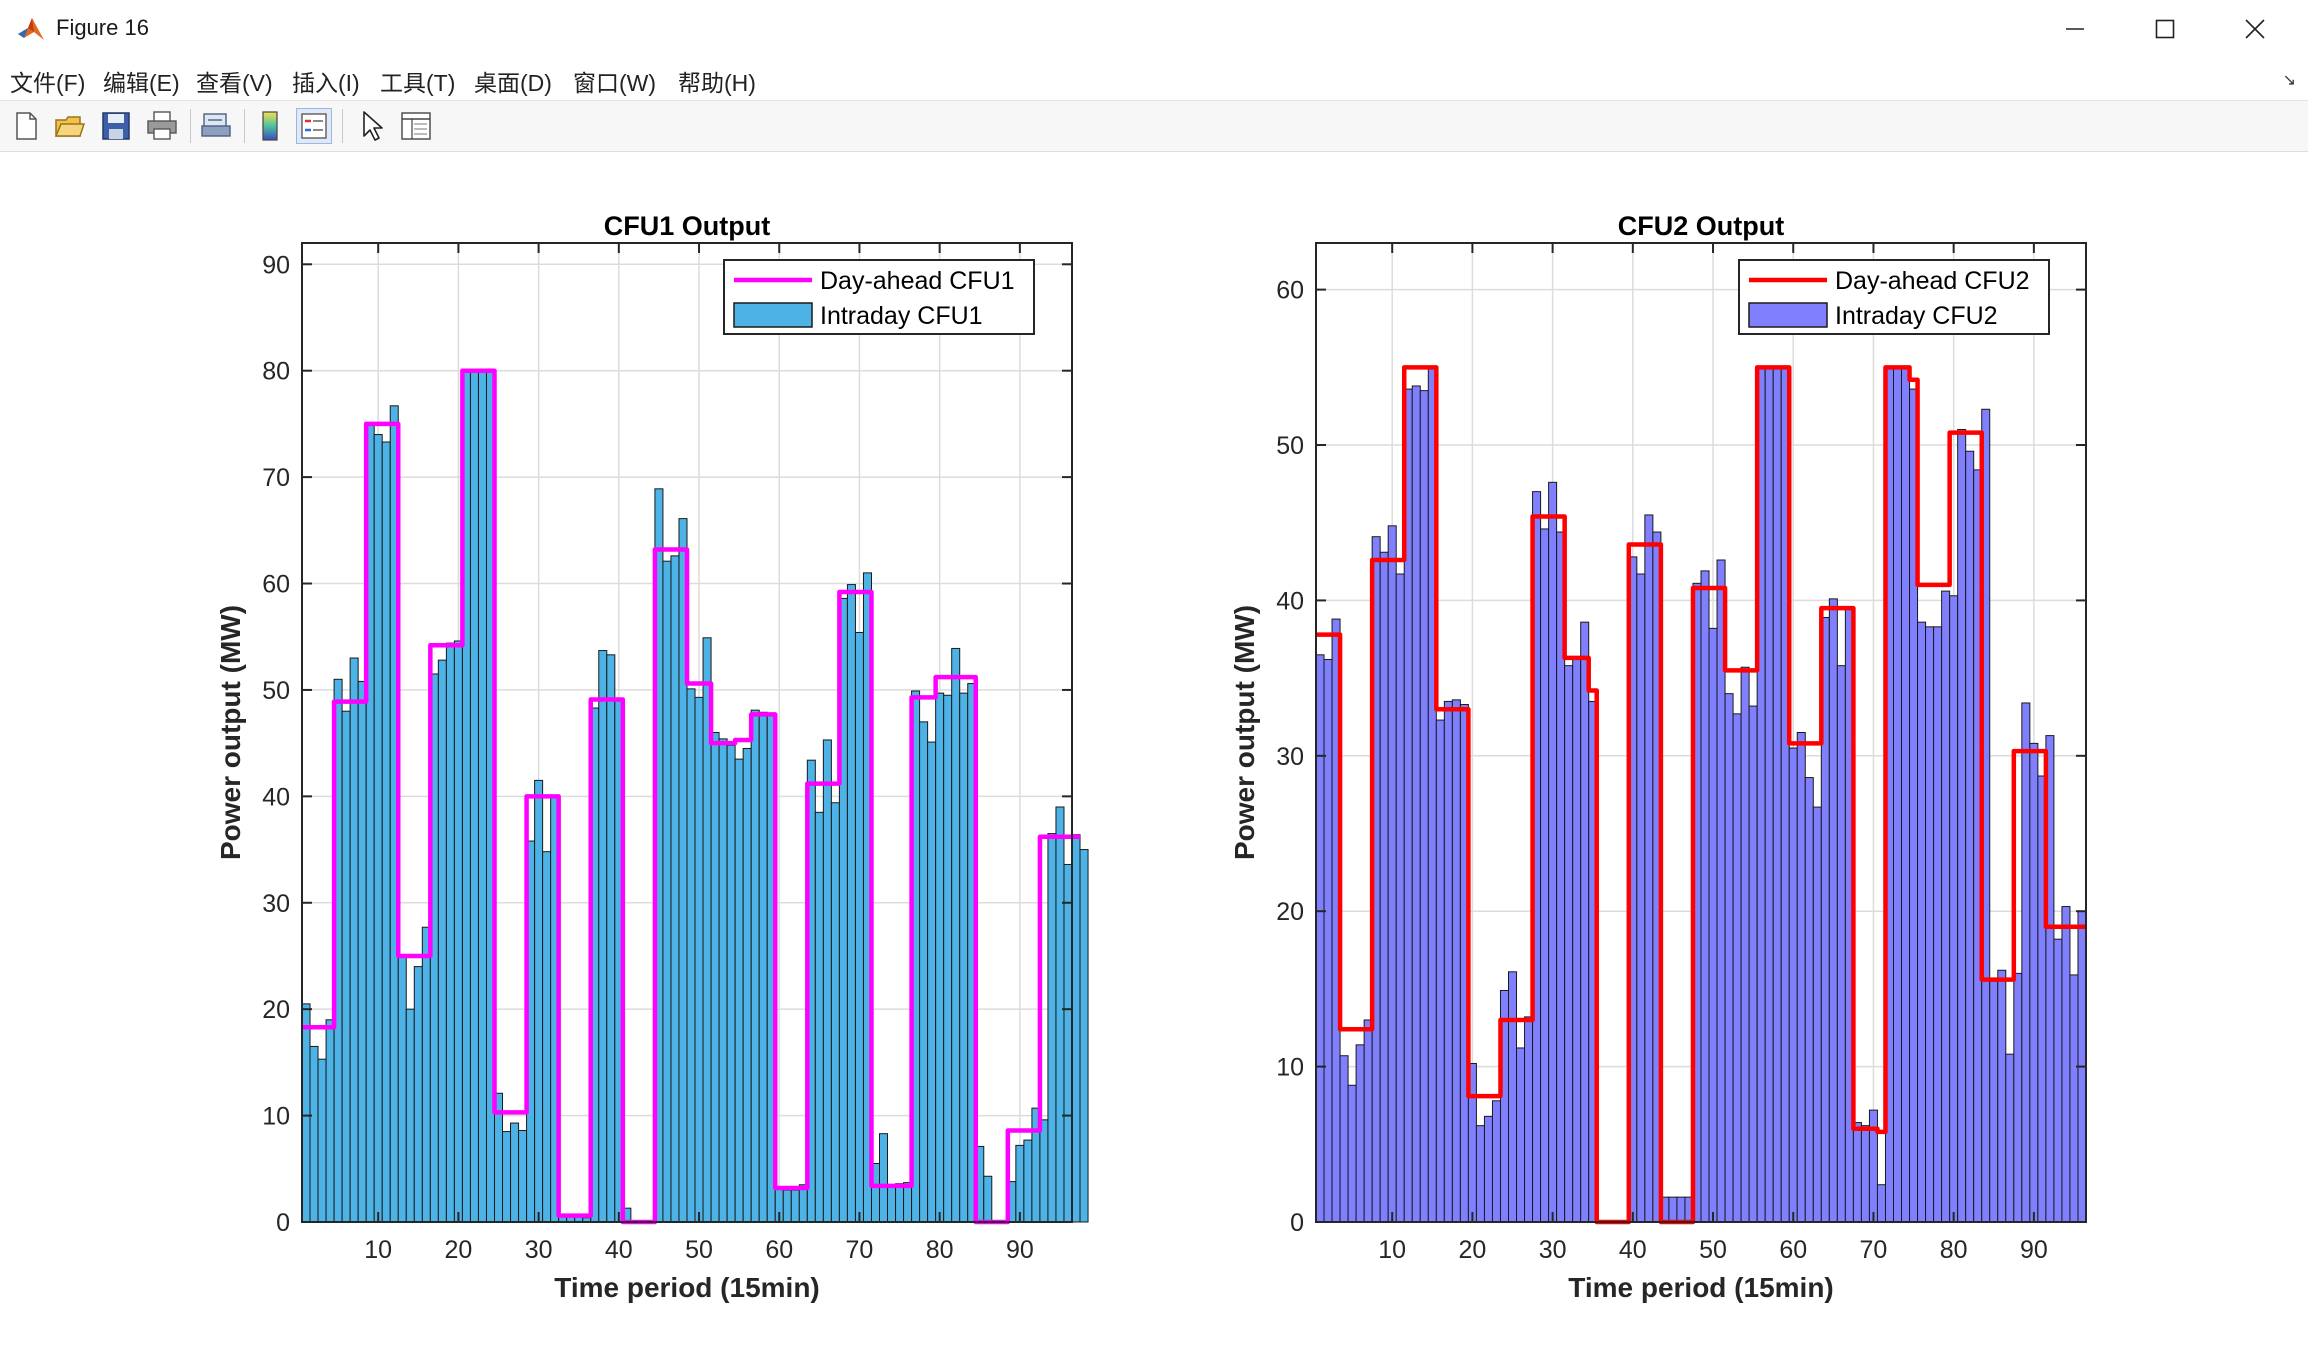 The height and width of the screenshot is (1356, 2308). I want to click on y-tick-label: 40, so click(1290, 601).